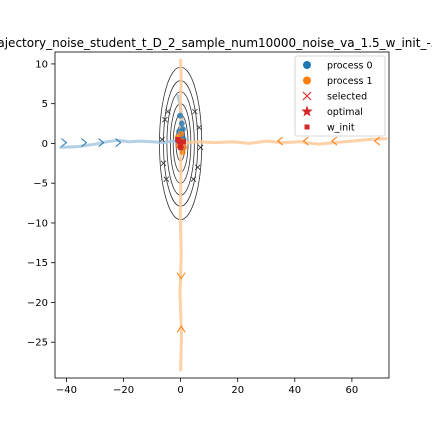  Describe the element at coordinates (294, 390) in the screenshot. I see `x-tick-label: 40` at that location.